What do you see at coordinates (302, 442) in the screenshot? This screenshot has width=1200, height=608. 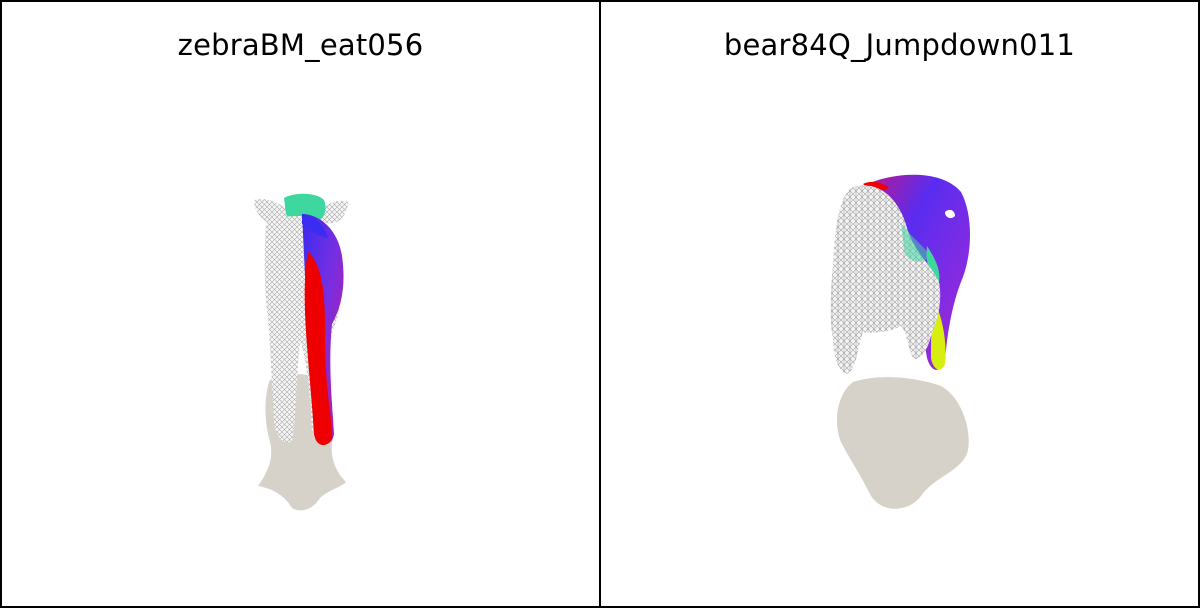 I see `zebra-shadow` at bounding box center [302, 442].